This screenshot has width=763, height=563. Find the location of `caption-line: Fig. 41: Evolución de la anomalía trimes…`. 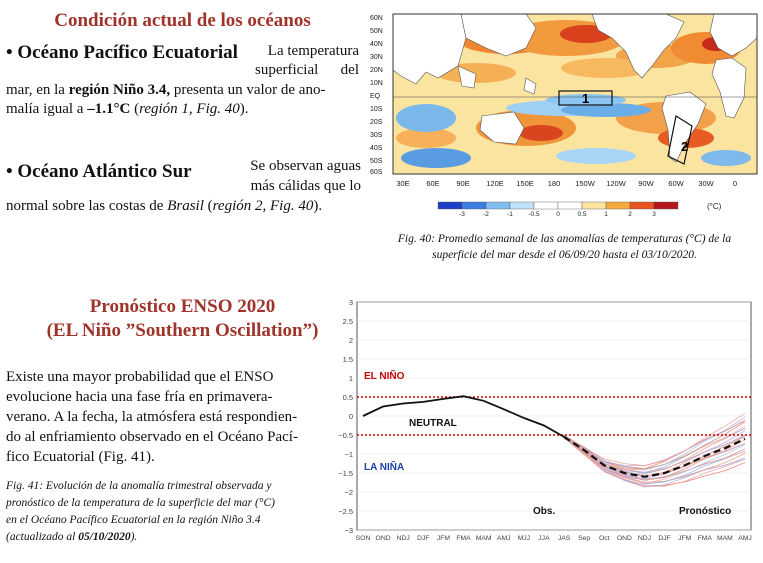

caption-line: Fig. 41: Evolución de la anomalía trimes… is located at coordinates (139, 486).